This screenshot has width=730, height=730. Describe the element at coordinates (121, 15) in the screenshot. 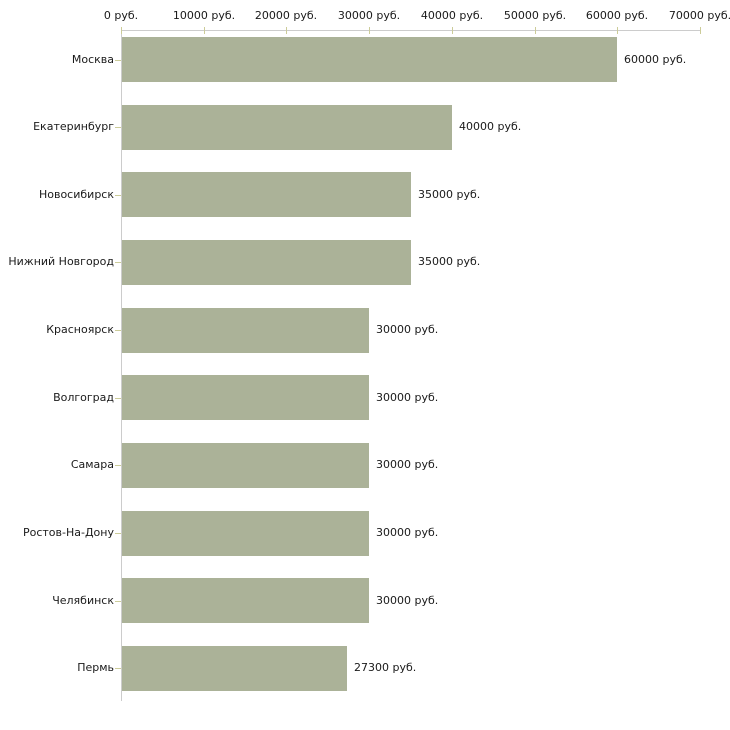

I see `x-tick-label: 0 руб.` at that location.